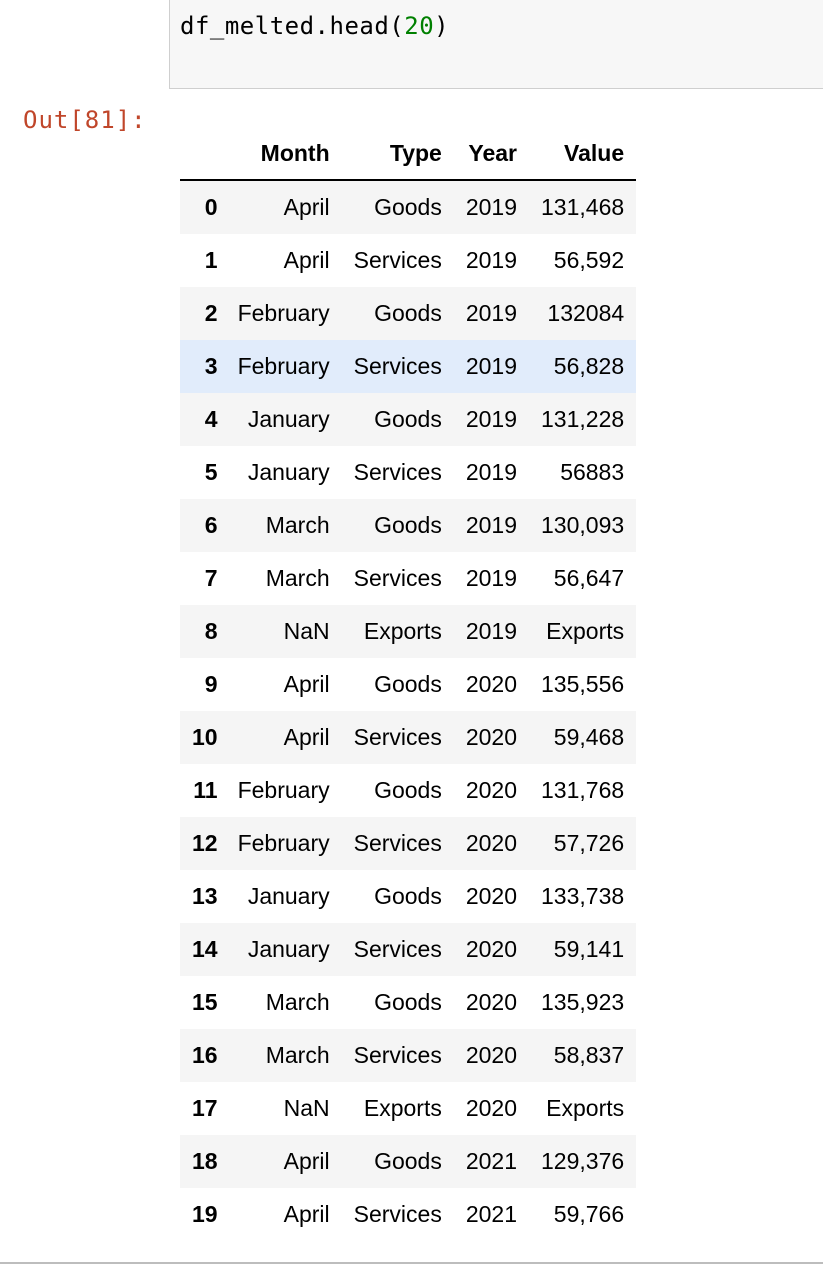  Describe the element at coordinates (211, 525) in the screenshot. I see `row-index: 6` at that location.